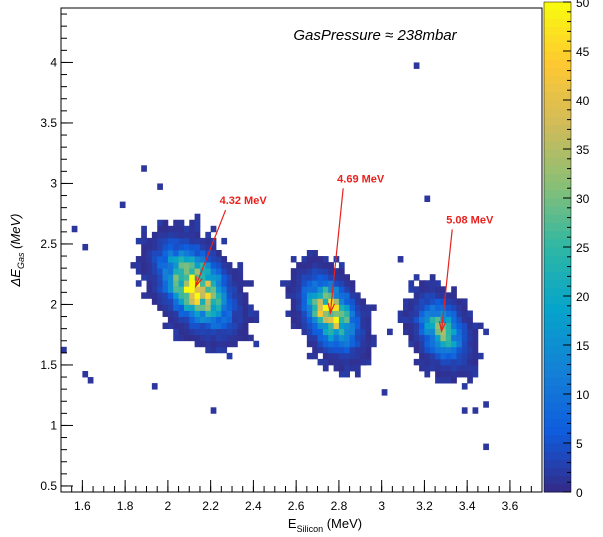  I want to click on y-tick-label: 1.5, so click(48, 365).